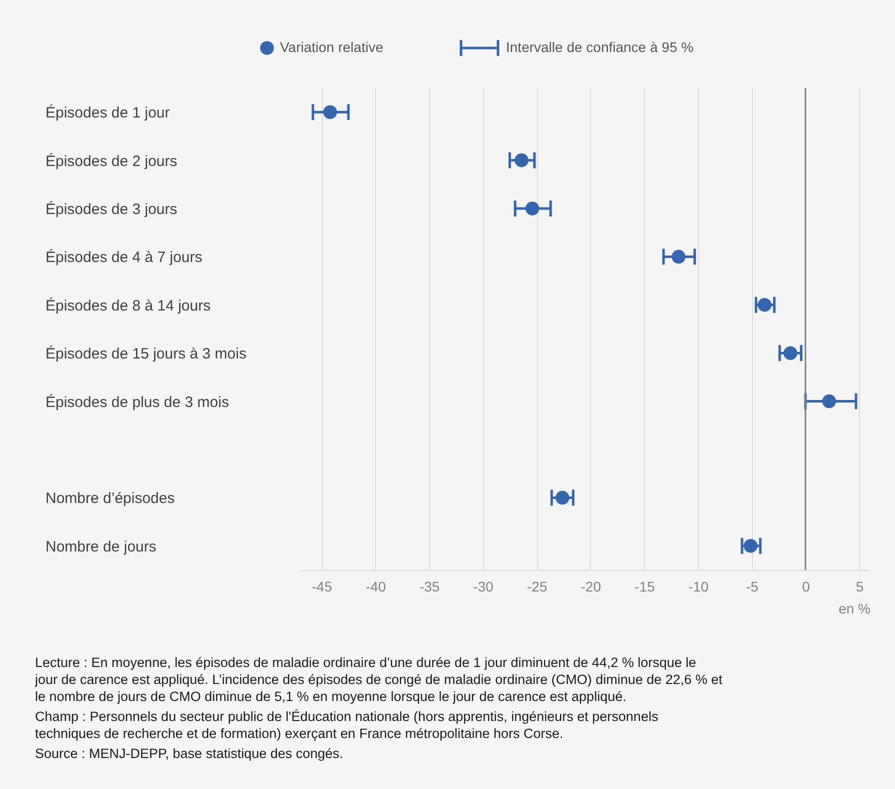 Image resolution: width=895 pixels, height=789 pixels. Describe the element at coordinates (860, 586) in the screenshot. I see `x-tick-label: 5` at that location.